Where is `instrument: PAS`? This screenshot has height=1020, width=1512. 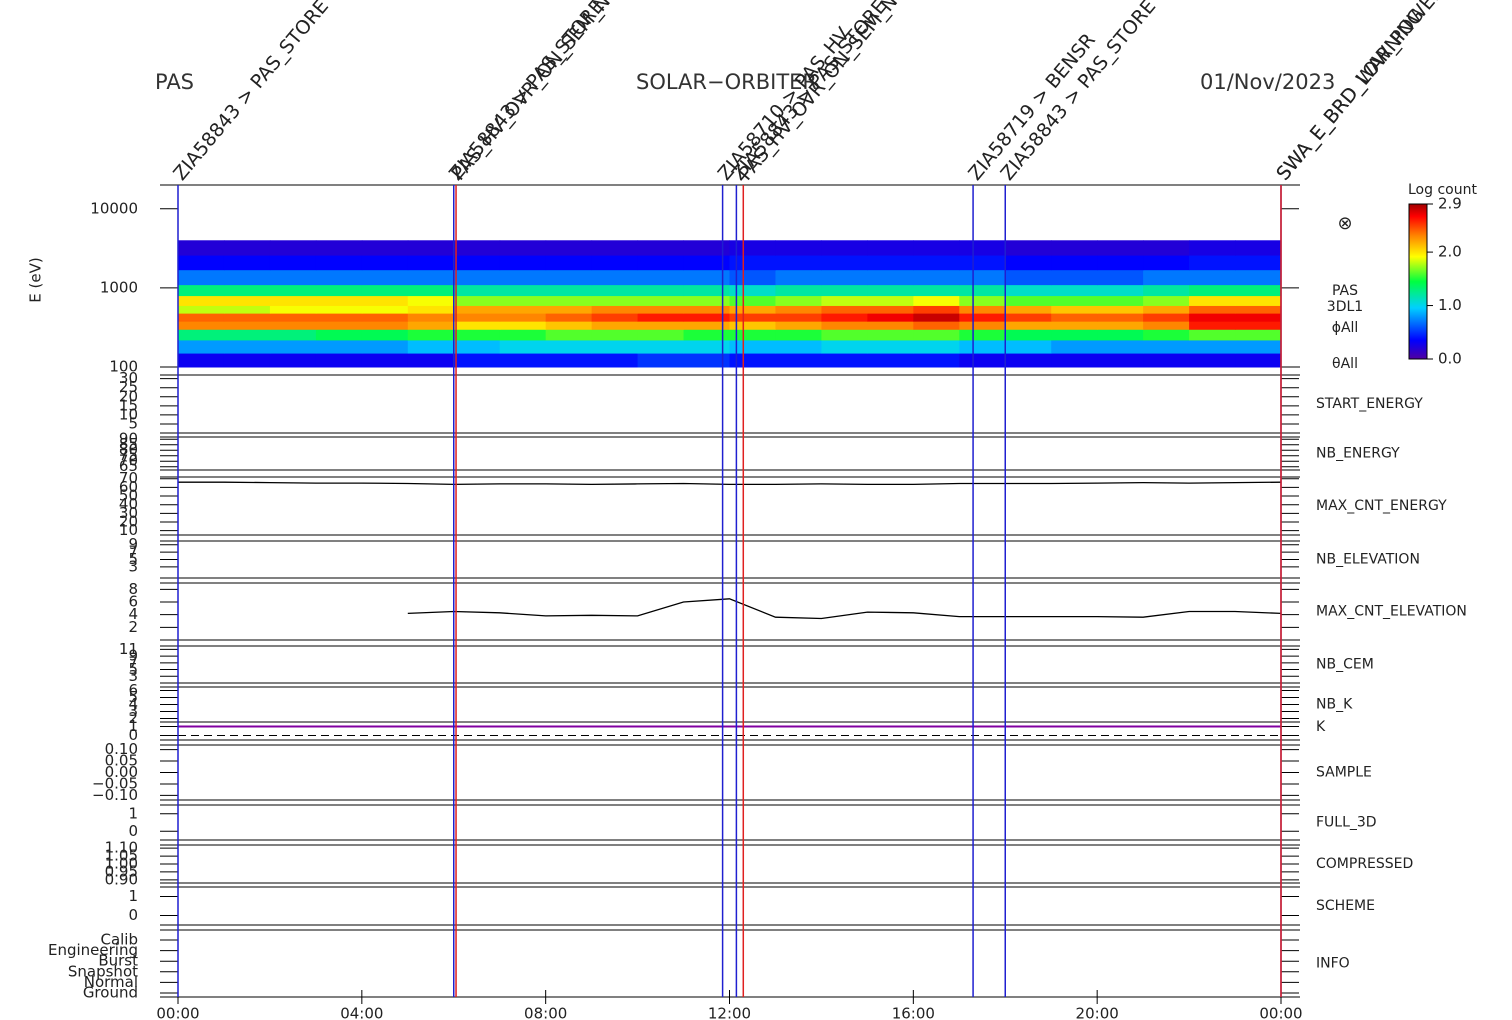 instrument: PAS is located at coordinates (174, 82).